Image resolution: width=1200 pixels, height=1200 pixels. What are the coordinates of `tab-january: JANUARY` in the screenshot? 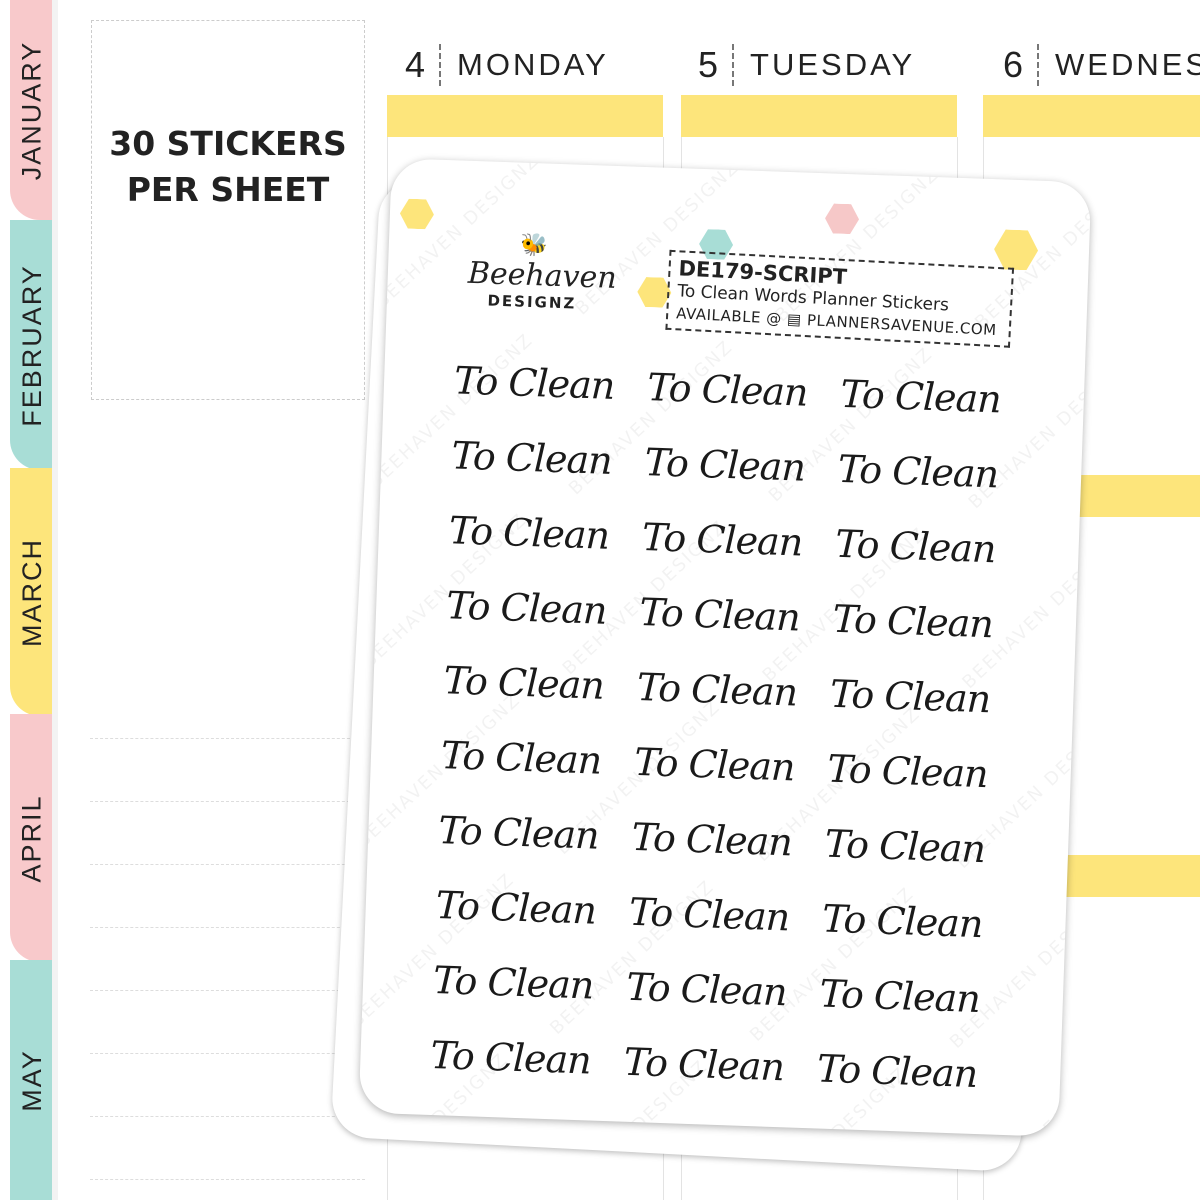 It's located at (32, 110).